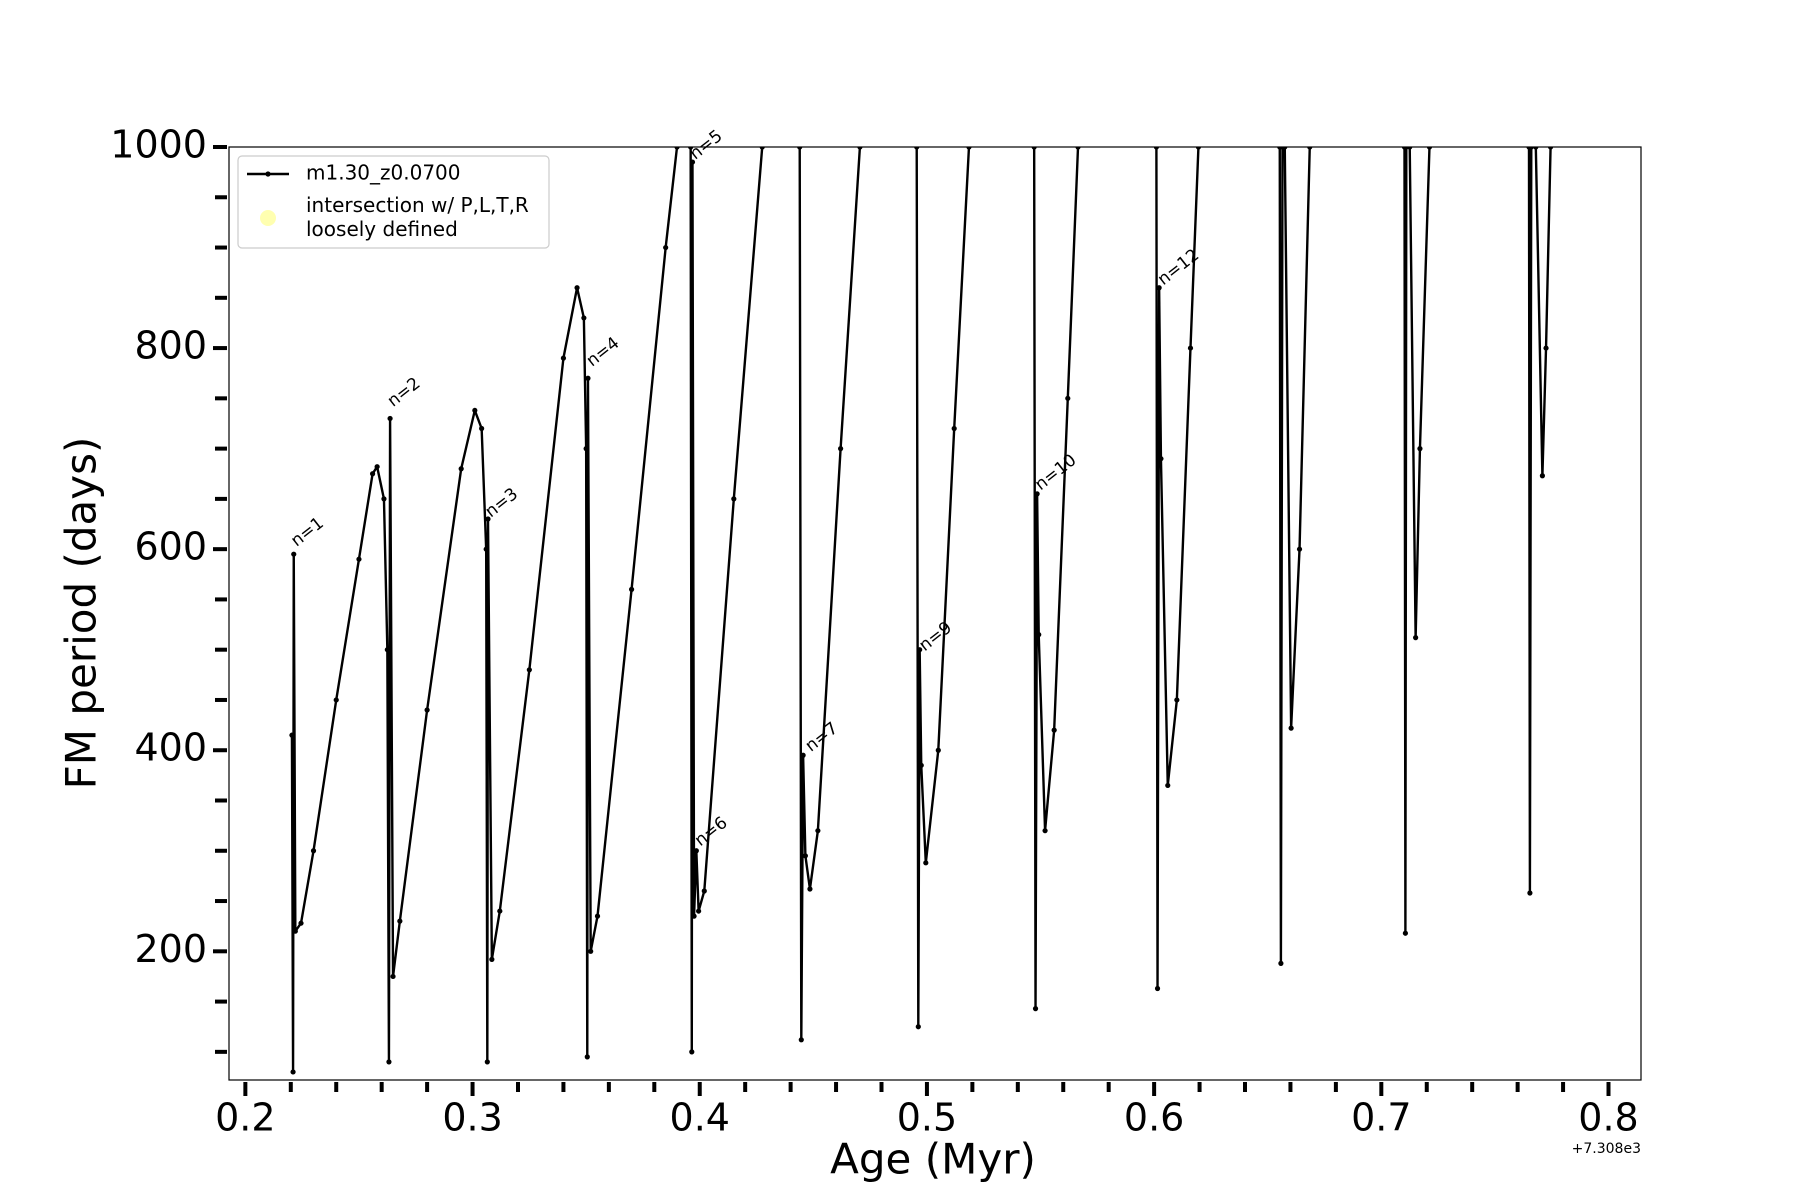 Image resolution: width=1800 pixels, height=1200 pixels. What do you see at coordinates (1154, 1118) in the screenshot?
I see `x-tick-label: 0.6` at bounding box center [1154, 1118].